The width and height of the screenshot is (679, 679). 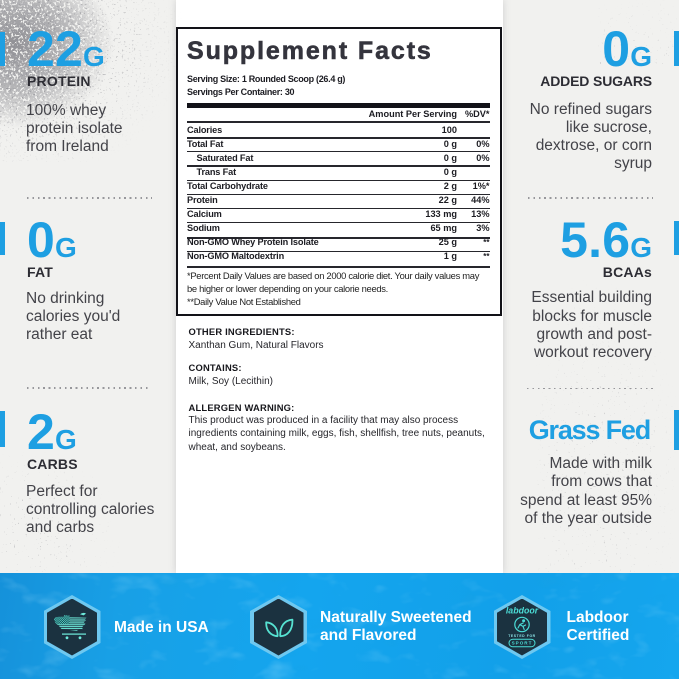 What do you see at coordinates (521, 636) in the screenshot?
I see `svg-text: TESTED FOR` at bounding box center [521, 636].